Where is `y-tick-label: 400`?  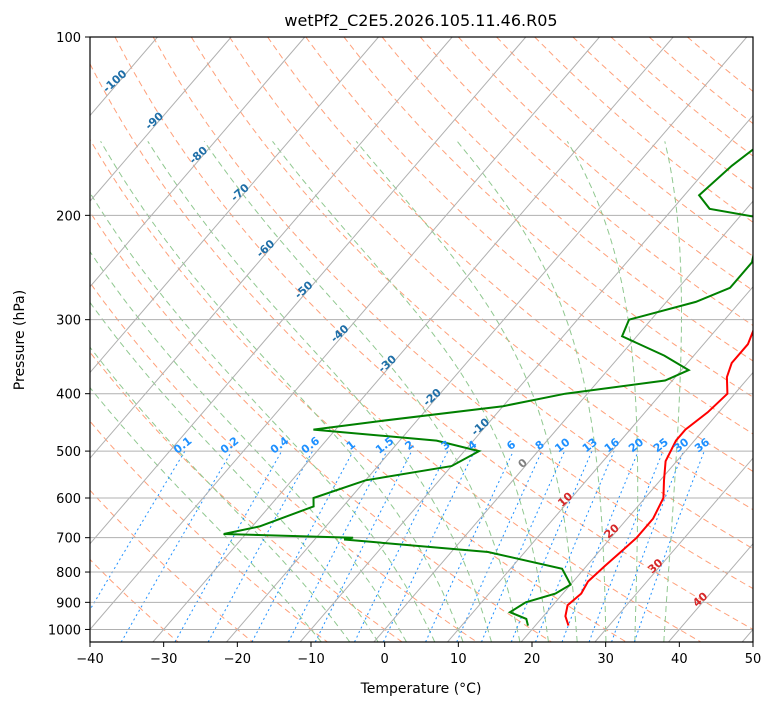
y-tick-label: 400 is located at coordinates (68, 395).